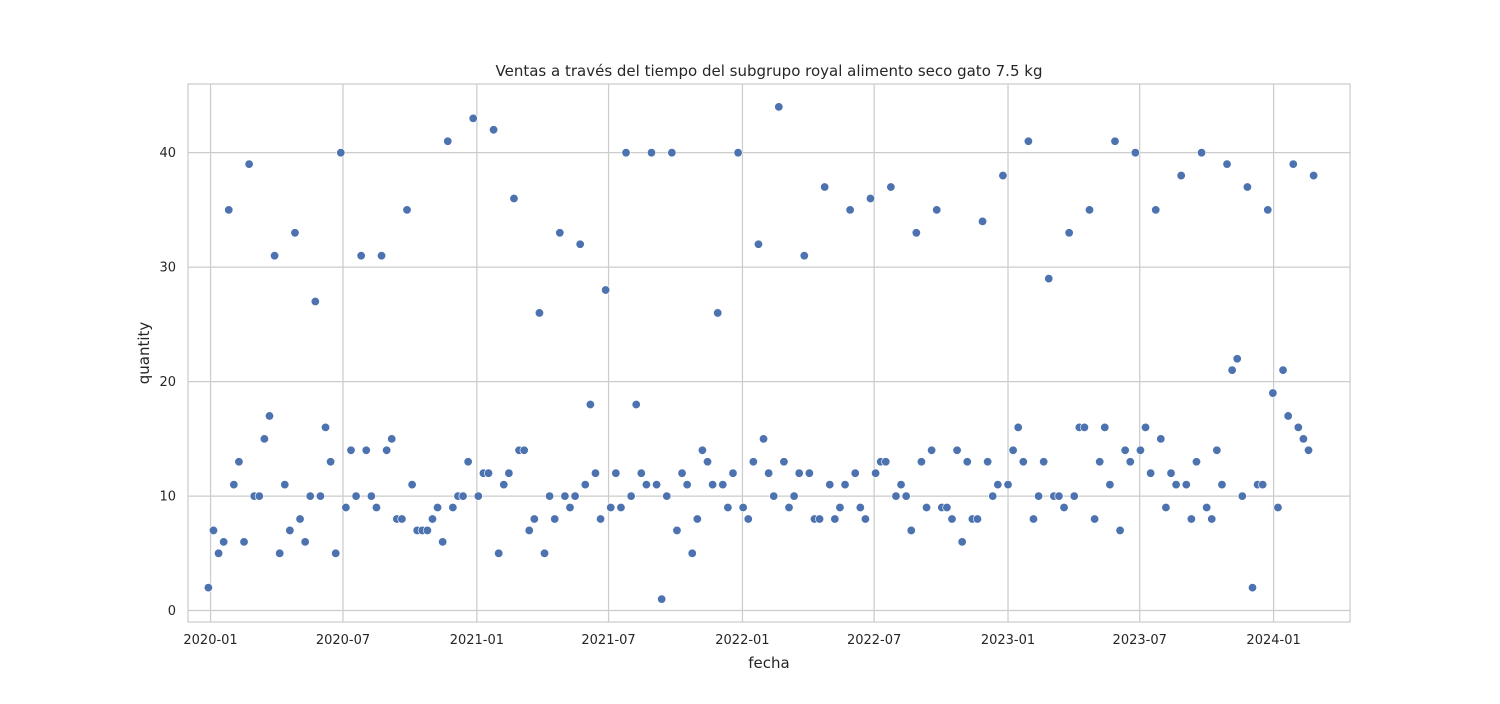 The width and height of the screenshot is (1500, 704). Describe the element at coordinates (167, 497) in the screenshot. I see `y-tick-label: 10` at that location.